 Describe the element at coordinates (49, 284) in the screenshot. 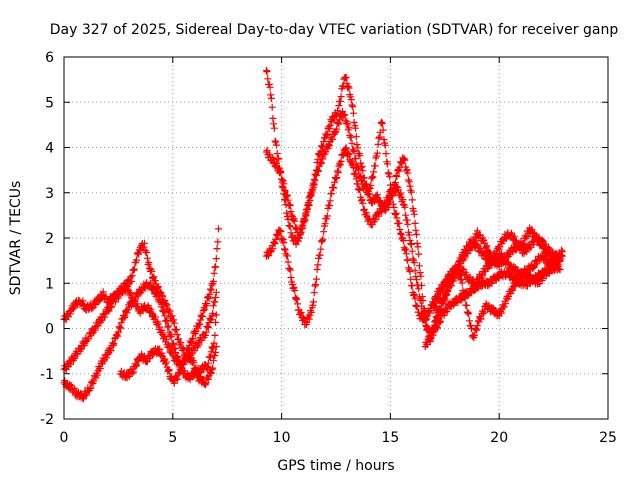

I see `y-tick-label: 1` at that location.